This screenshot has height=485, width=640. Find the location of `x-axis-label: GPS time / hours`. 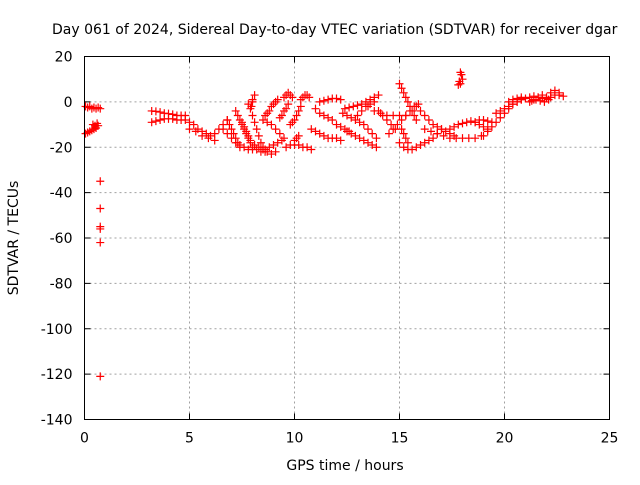

x-axis-label: GPS time / hours is located at coordinates (344, 466).